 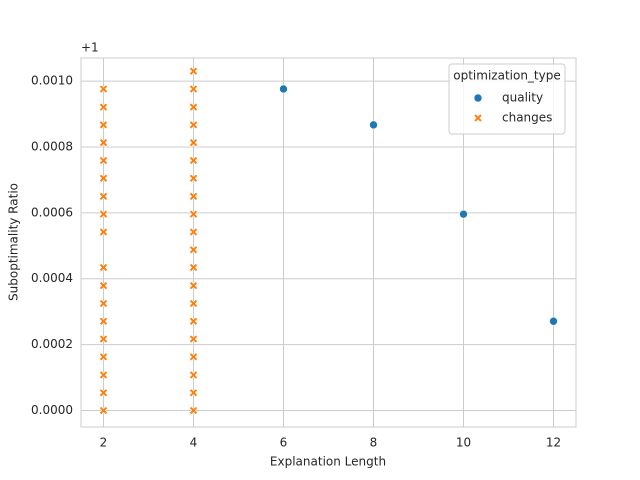 What do you see at coordinates (104, 443) in the screenshot?
I see `x-tick-label: 2` at bounding box center [104, 443].